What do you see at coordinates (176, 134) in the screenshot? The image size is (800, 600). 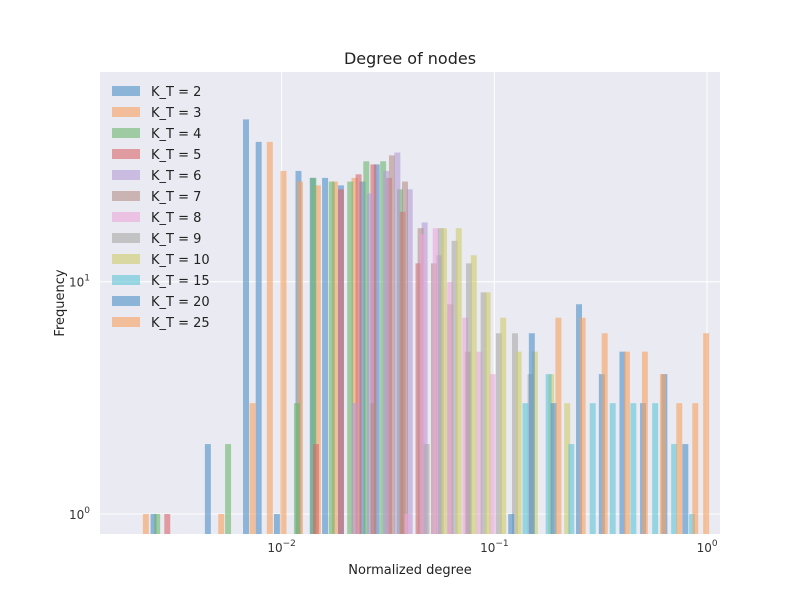 I see `legend-label-2: K_T = 4` at bounding box center [176, 134].